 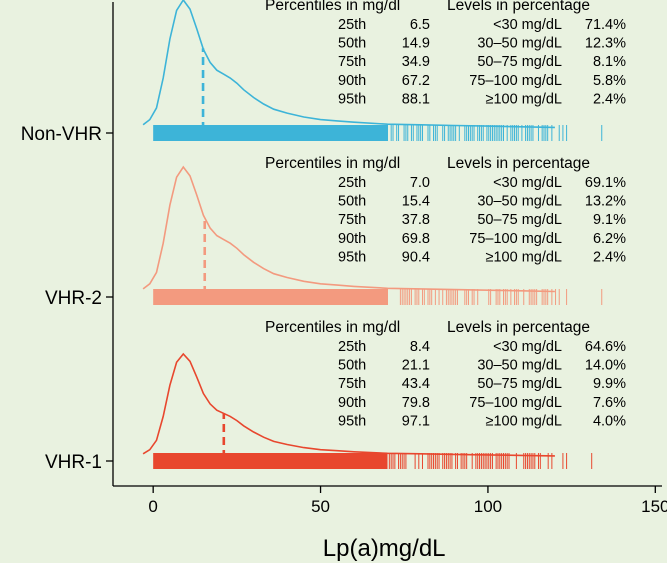 What do you see at coordinates (420, 25) in the screenshot?
I see `percentile-value: 6.5` at bounding box center [420, 25].